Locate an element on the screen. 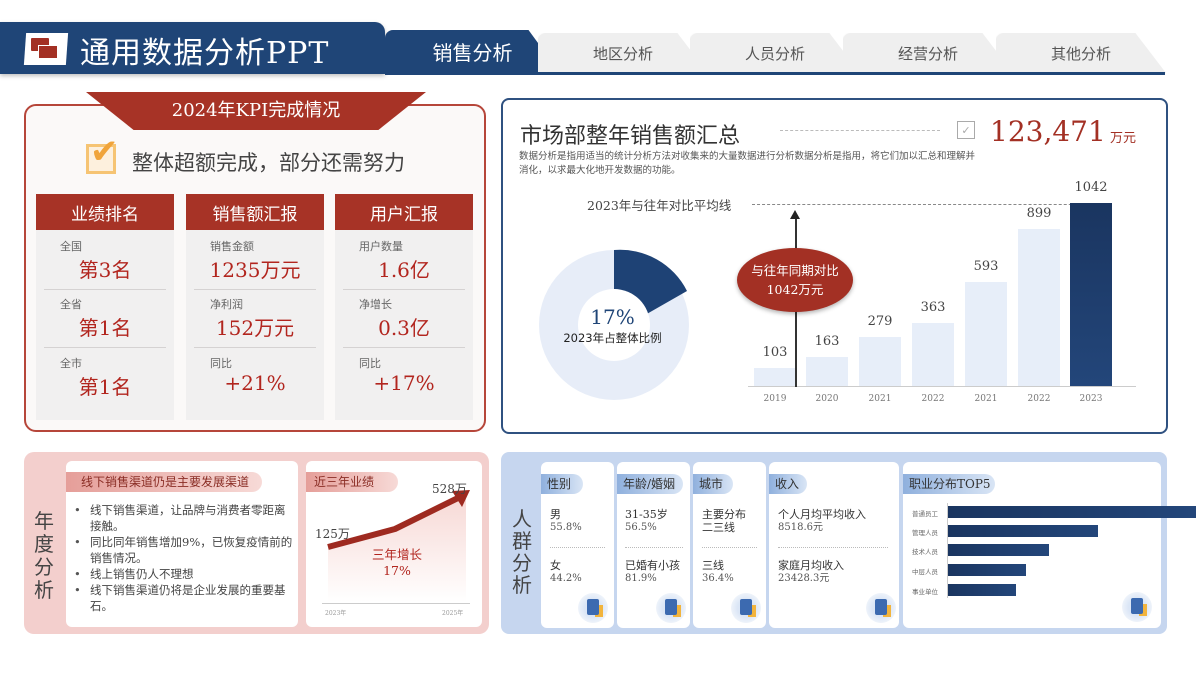  kpi-row: 销售金额 1235万元 is located at coordinates (255, 261).